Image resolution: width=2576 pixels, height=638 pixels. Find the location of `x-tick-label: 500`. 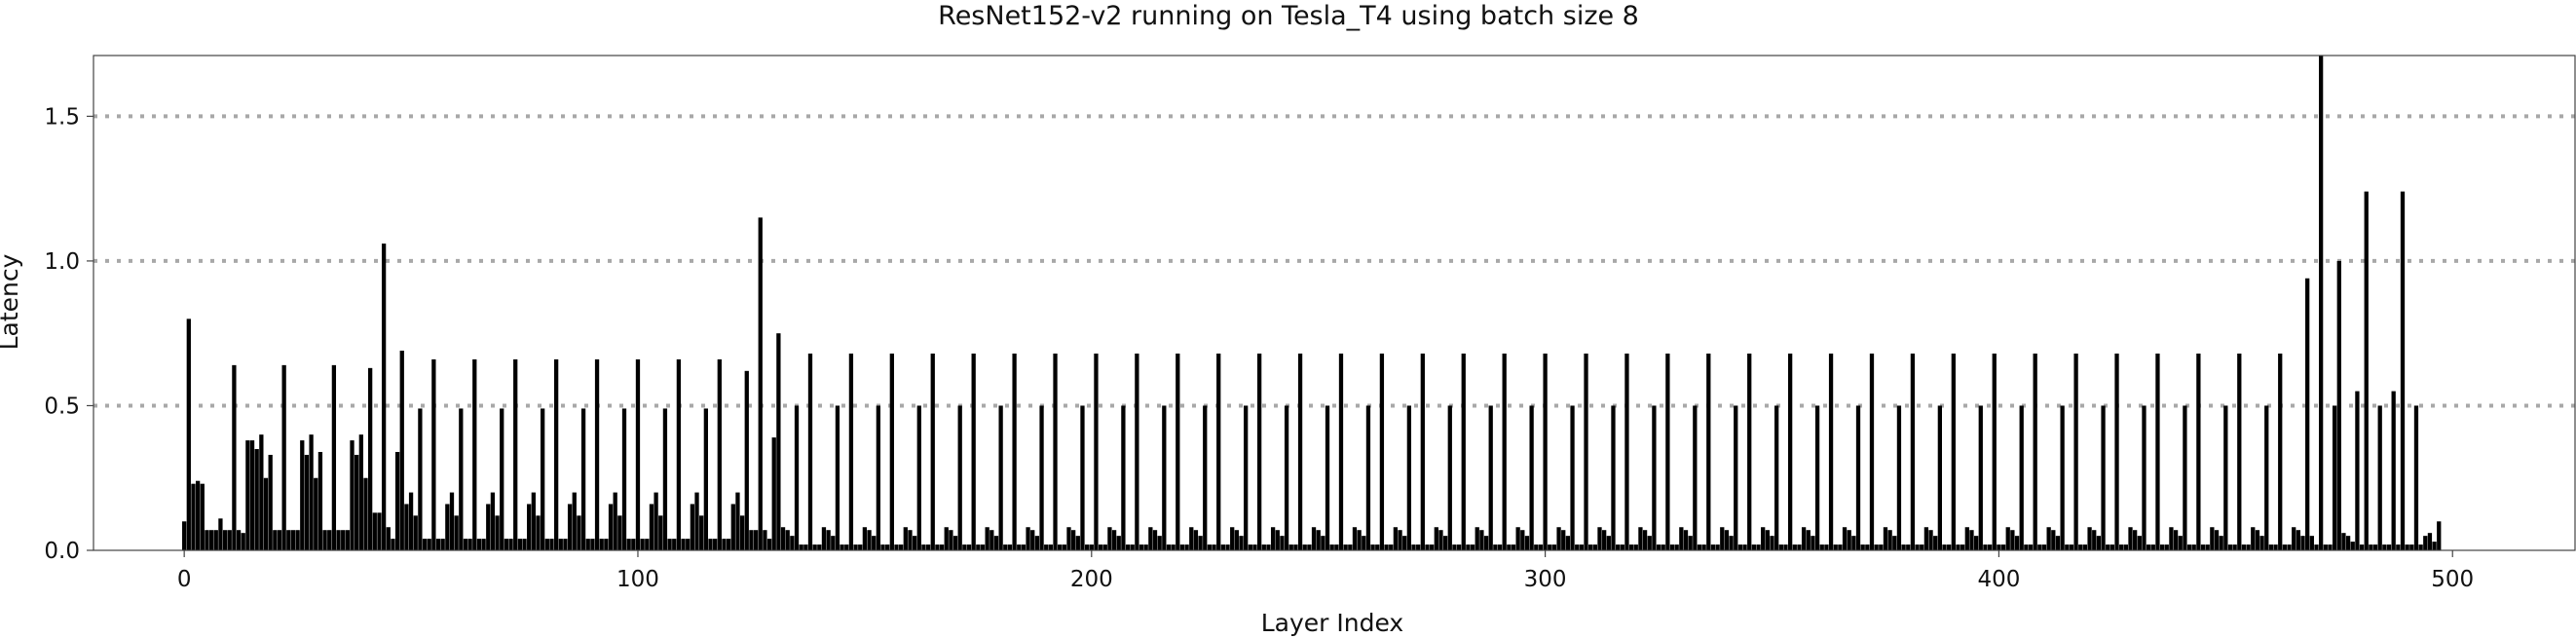

x-tick-label: 500 is located at coordinates (2452, 580).